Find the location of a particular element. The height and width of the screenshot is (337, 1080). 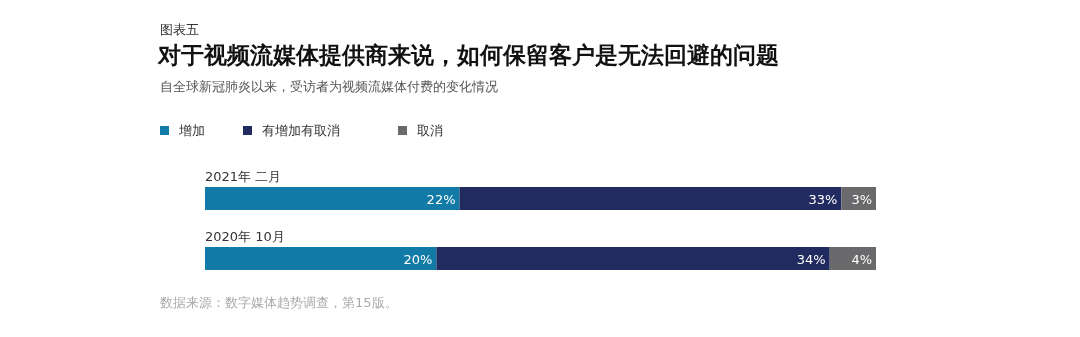

legend-label: 取消 is located at coordinates (430, 130).